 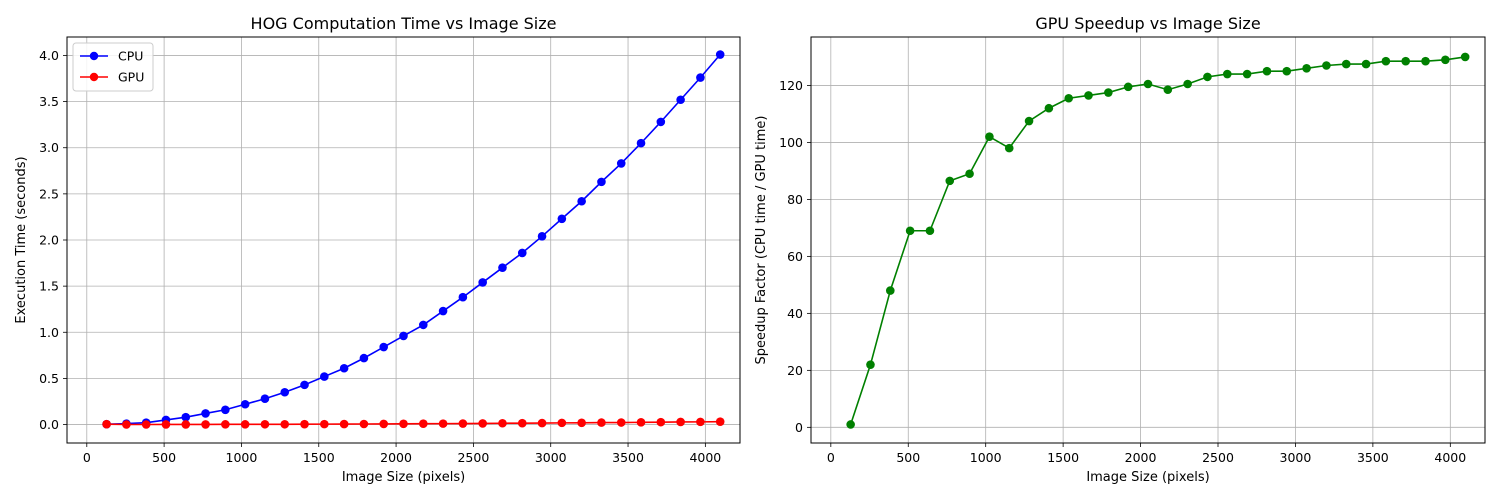 What do you see at coordinates (761, 240) in the screenshot?
I see `y-axis-label: Speedup Factor (CPU time / GPU time)` at bounding box center [761, 240].